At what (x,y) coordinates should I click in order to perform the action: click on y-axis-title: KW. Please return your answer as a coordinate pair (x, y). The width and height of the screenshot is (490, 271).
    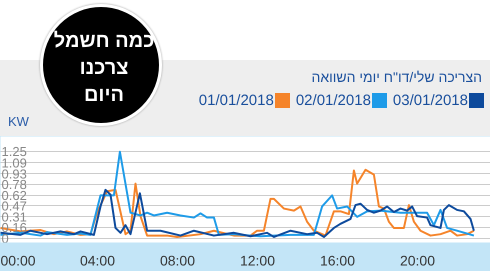
    Looking at the image, I should click on (18, 122).